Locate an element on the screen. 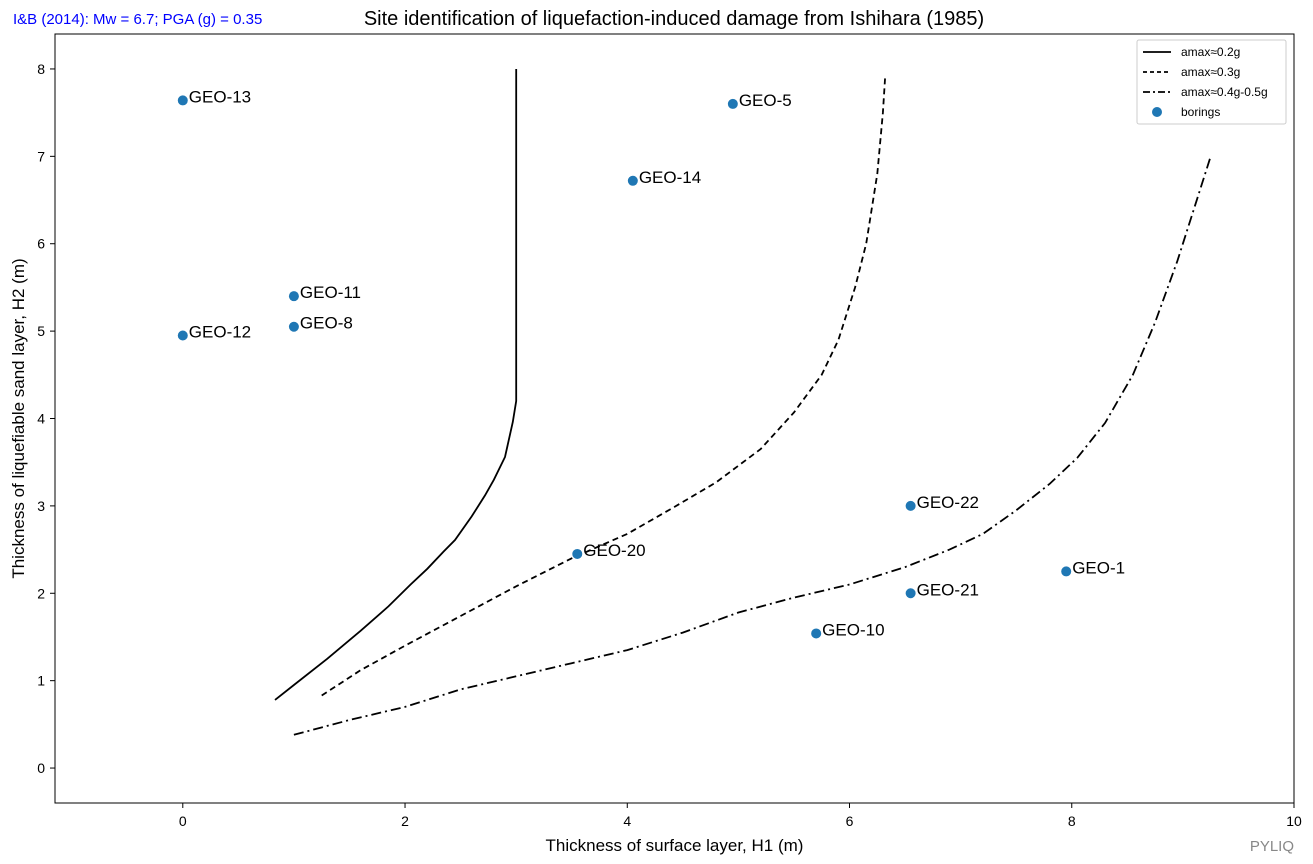 This screenshot has width=1313, height=864. x-tick-label: 10 is located at coordinates (1294, 821).